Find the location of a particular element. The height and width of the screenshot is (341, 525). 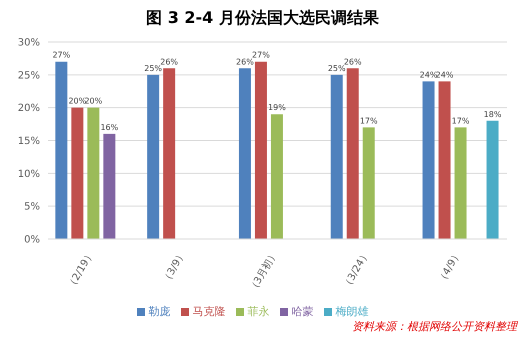

y-tick-label: 5% is located at coordinates (32, 207).